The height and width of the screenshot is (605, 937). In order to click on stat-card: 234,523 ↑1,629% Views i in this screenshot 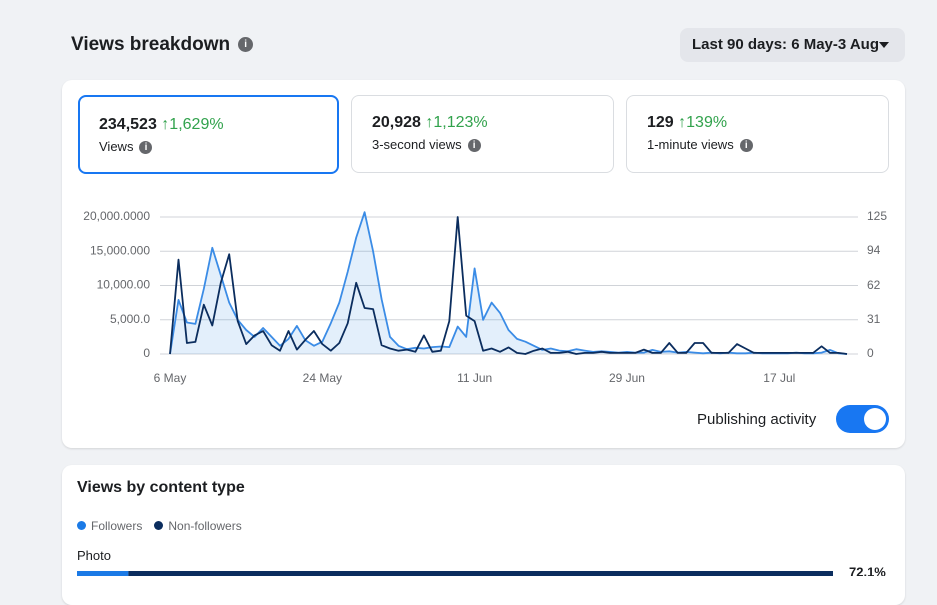, I will do `click(208, 134)`.